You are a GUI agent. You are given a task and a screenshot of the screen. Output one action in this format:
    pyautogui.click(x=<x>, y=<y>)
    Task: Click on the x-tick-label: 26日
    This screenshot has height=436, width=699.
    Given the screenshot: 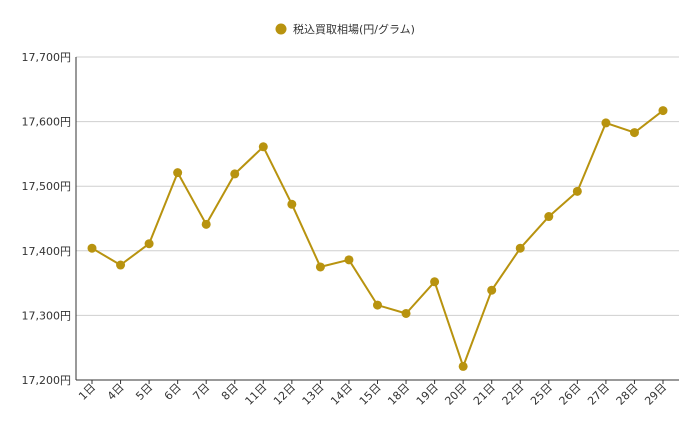 What is the action you would take?
    pyautogui.click(x=570, y=394)
    